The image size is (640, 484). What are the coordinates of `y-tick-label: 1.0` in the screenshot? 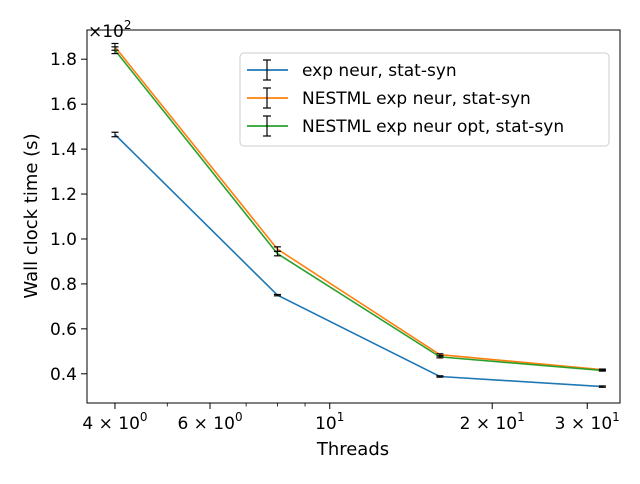 It's located at (63, 240).